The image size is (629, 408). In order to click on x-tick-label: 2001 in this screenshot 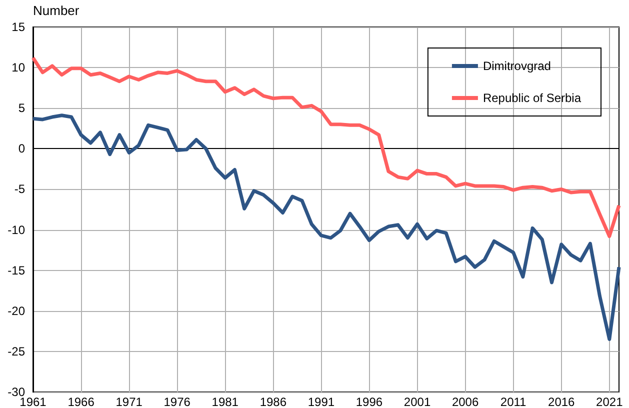, I will do `click(417, 401)`.